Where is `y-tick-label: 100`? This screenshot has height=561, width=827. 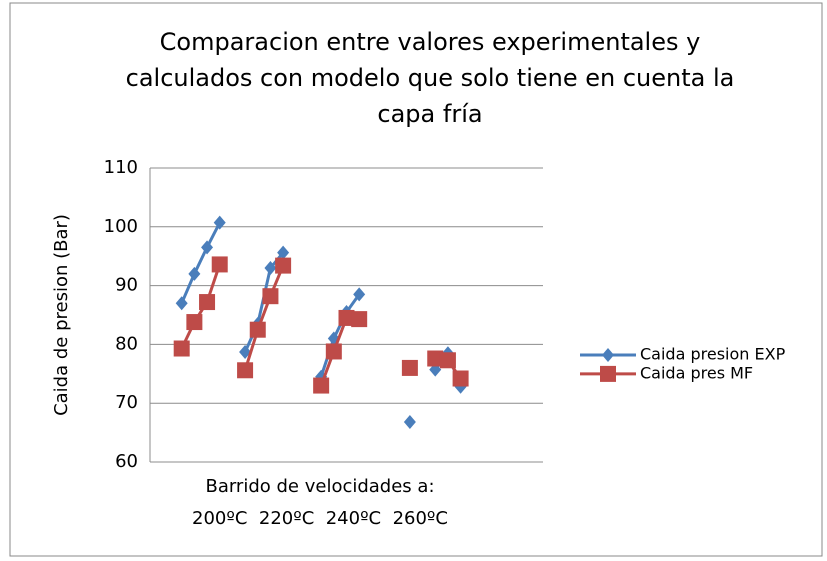
y-tick-label: 100 is located at coordinates (121, 226).